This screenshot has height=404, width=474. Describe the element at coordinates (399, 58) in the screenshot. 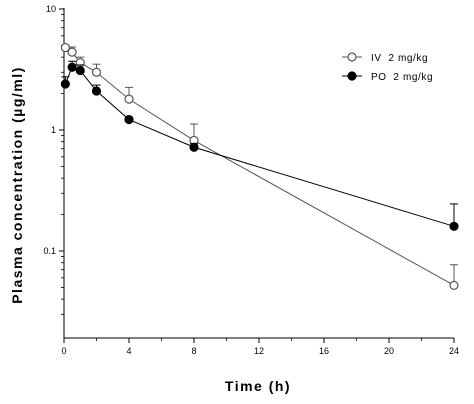

I see `legend-label-iv: IV 2 mg/kg` at that location.